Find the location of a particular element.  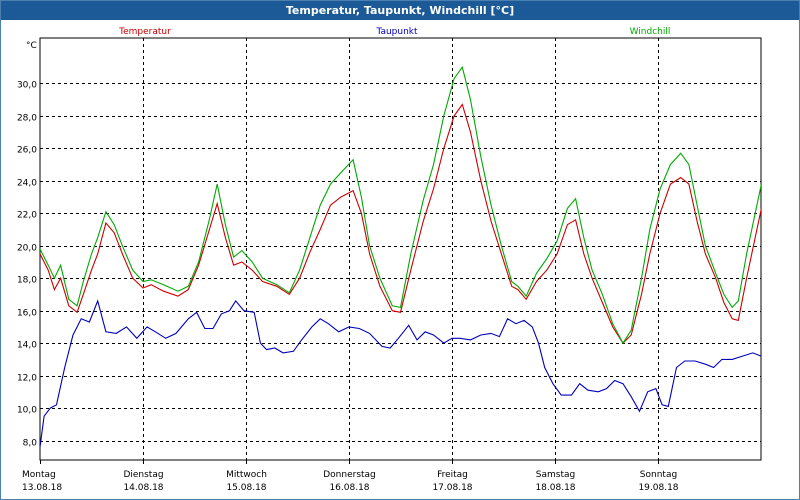

y-tick-label: 14,0 is located at coordinates (27, 346).